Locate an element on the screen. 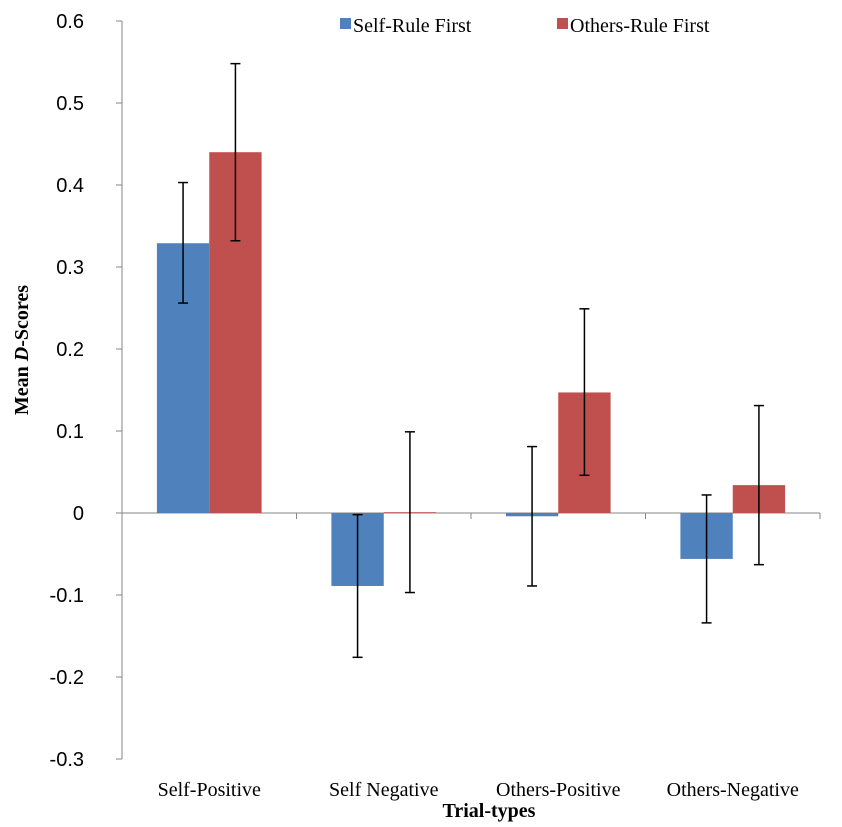  y-axis-title-prefix: Mean is located at coordinates (22, 388).